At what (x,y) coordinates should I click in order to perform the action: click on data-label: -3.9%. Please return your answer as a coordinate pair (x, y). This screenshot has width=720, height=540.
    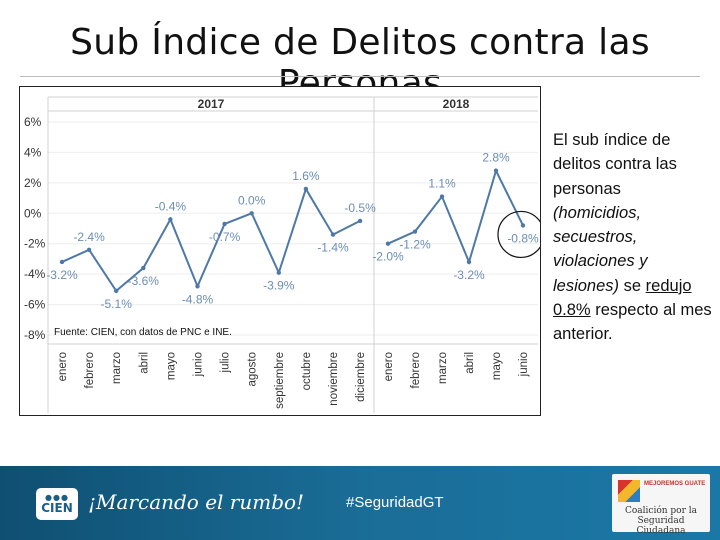
    Looking at the image, I should click on (279, 286).